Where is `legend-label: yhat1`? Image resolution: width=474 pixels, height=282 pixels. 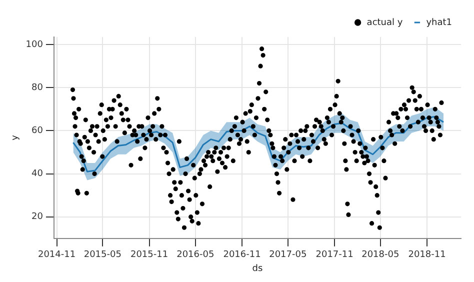
legend-label: yhat1 is located at coordinates (439, 23).